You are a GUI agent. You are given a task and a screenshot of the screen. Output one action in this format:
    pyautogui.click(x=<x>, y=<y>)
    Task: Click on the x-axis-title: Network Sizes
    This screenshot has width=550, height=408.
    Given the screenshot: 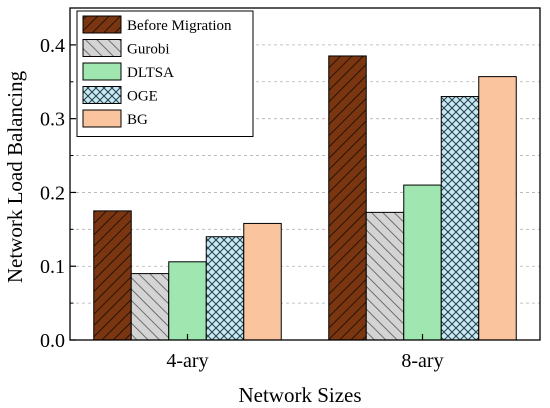 What is the action you would take?
    pyautogui.click(x=299, y=395)
    